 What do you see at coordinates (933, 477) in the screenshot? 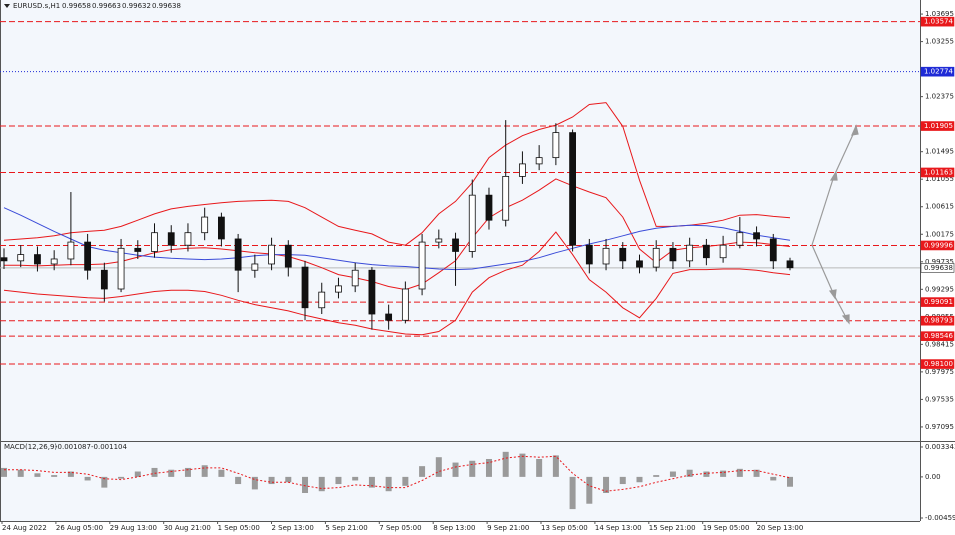
I see `y-tick-label: 0.00` at bounding box center [933, 477].